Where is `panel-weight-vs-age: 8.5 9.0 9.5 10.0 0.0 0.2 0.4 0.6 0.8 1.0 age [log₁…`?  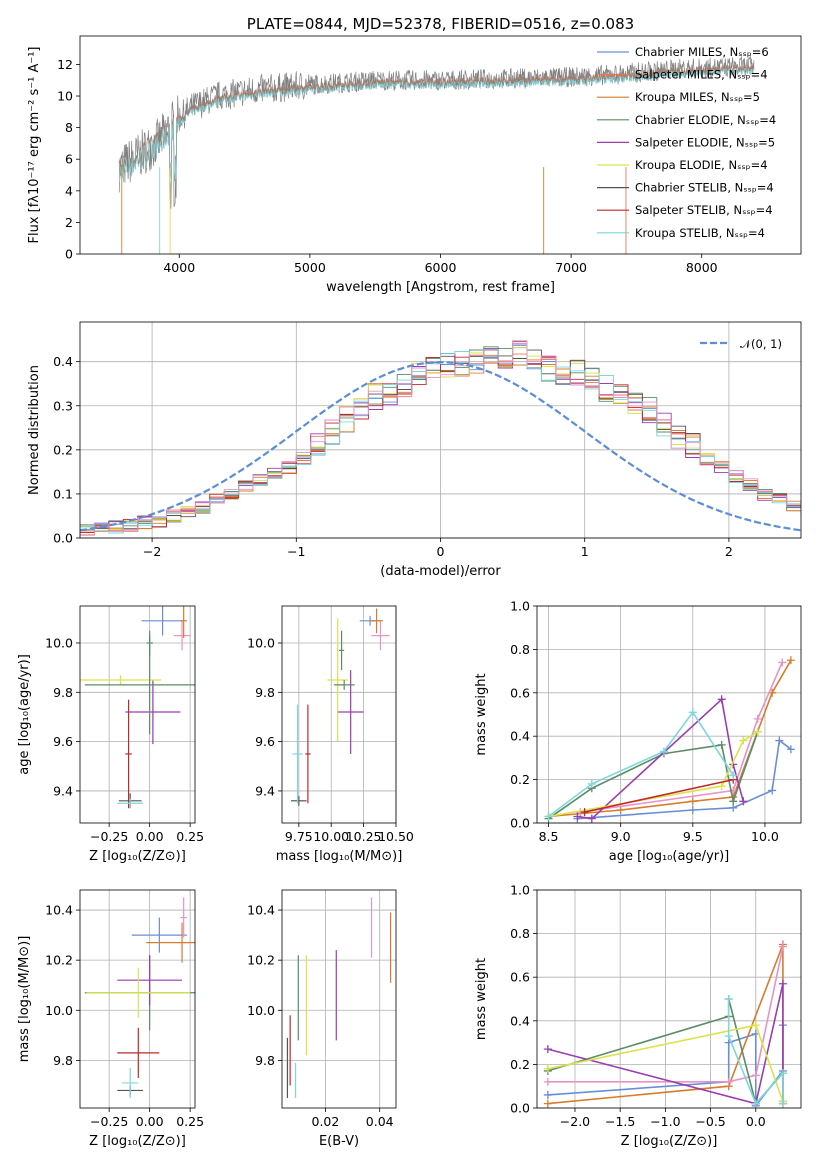 panel-weight-vs-age: 8.5 9.0 9.5 10.0 0.0 0.2 0.4 0.6 0.8 1.0 age [log₁… is located at coordinates (638, 731).